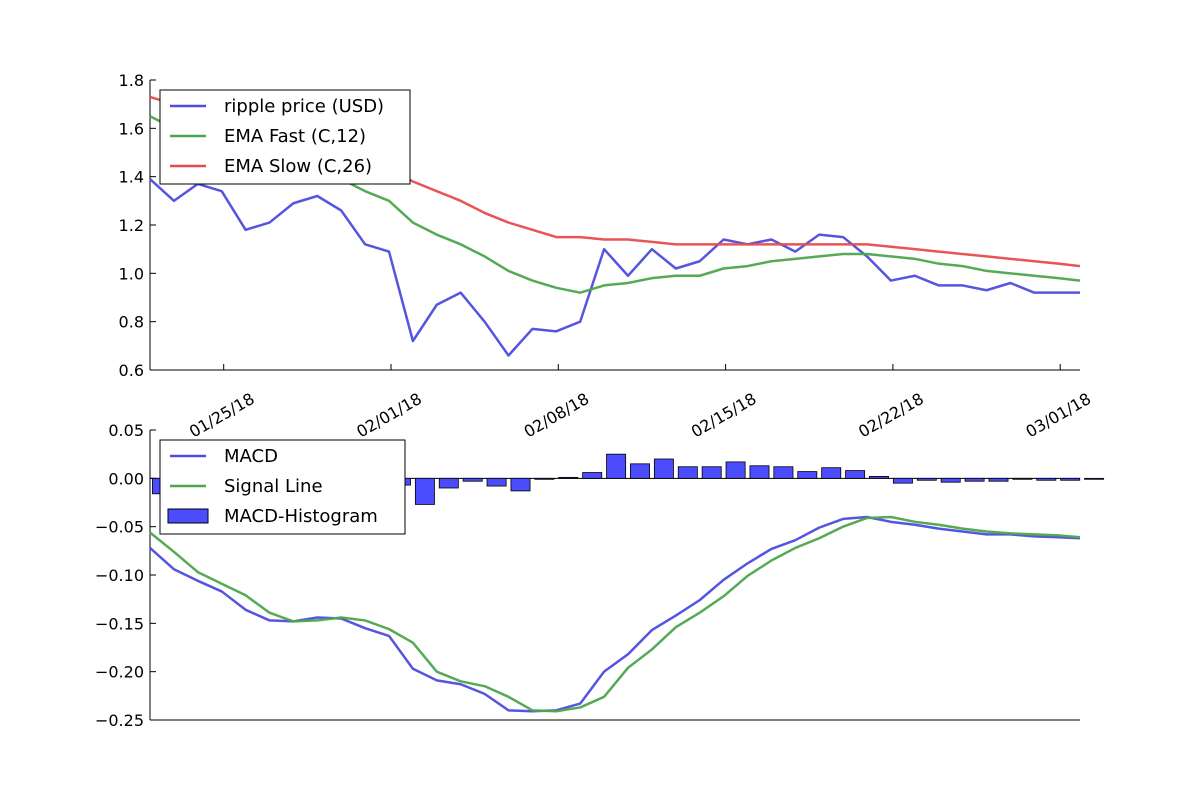 The width and height of the screenshot is (1200, 800). I want to click on y-tick-label: 1.0, so click(131, 273).